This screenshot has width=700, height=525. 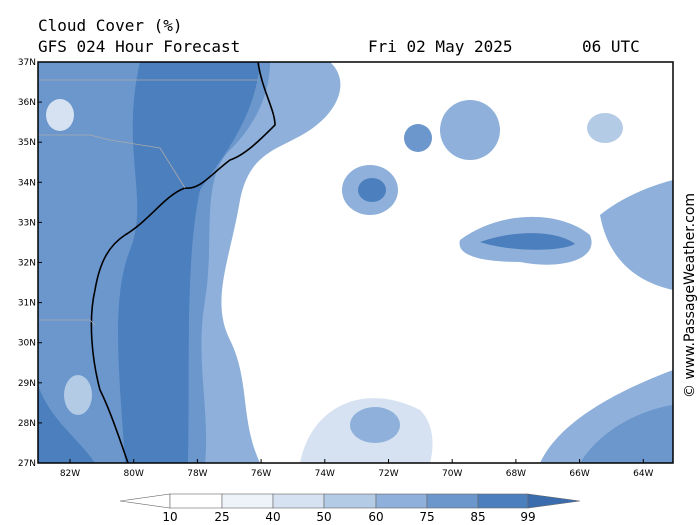 I want to click on colorbar-label: 50, so click(x=323, y=517).